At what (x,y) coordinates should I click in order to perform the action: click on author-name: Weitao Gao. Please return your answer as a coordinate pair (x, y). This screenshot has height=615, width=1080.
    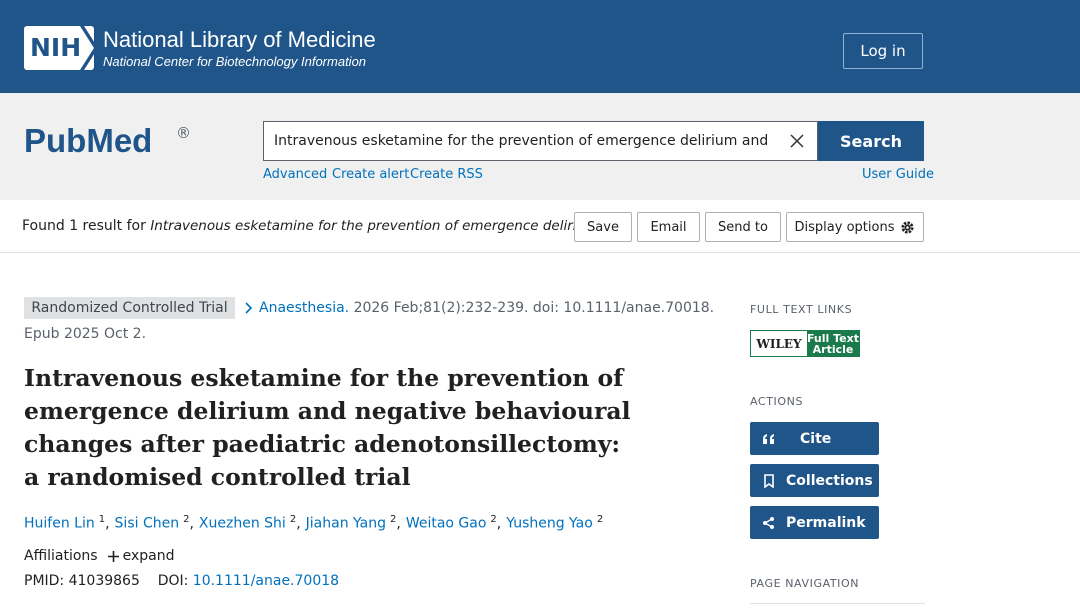
    Looking at the image, I should click on (446, 523).